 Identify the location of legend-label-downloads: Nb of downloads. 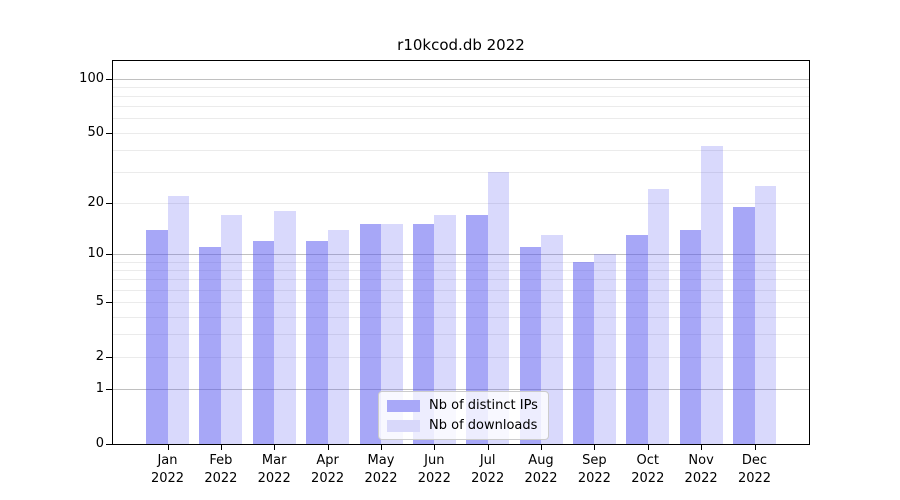
(483, 425).